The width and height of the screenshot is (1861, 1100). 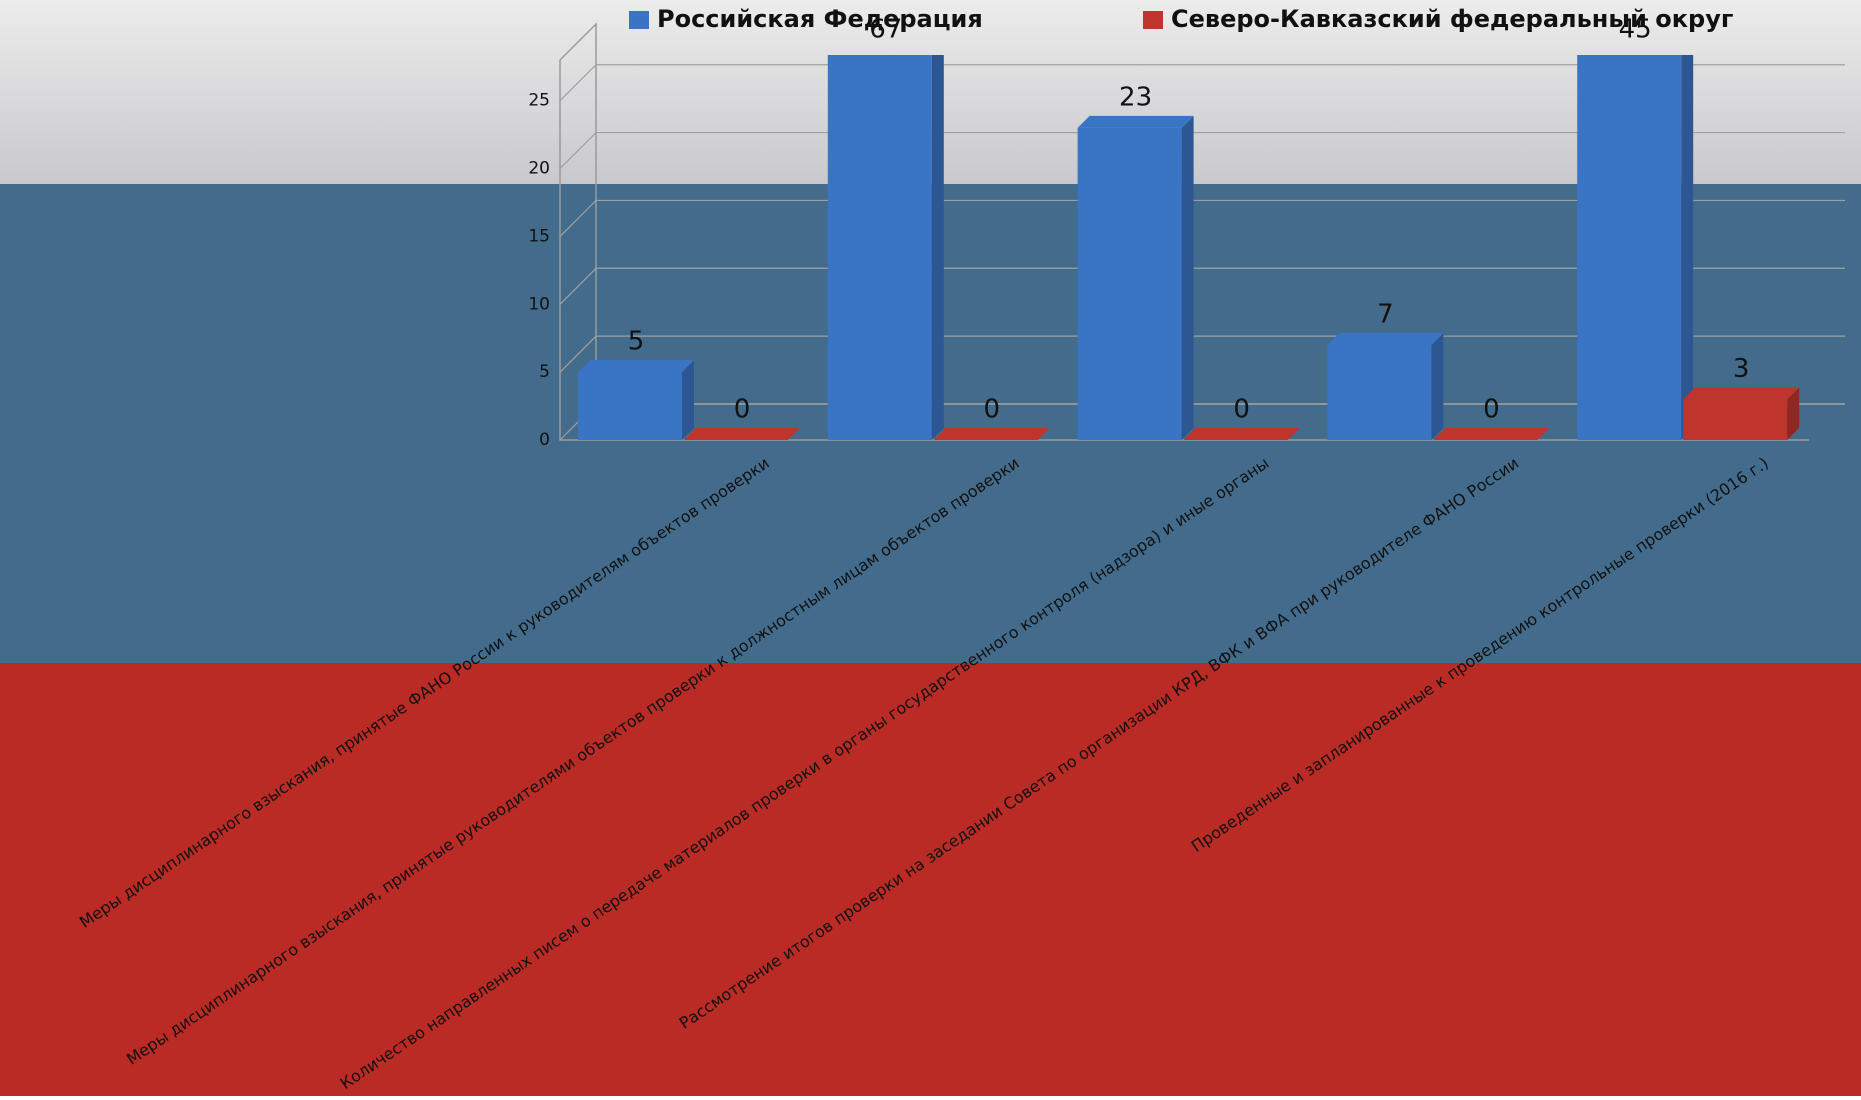 What do you see at coordinates (539, 101) in the screenshot?
I see `y-tick-label: 25` at bounding box center [539, 101].